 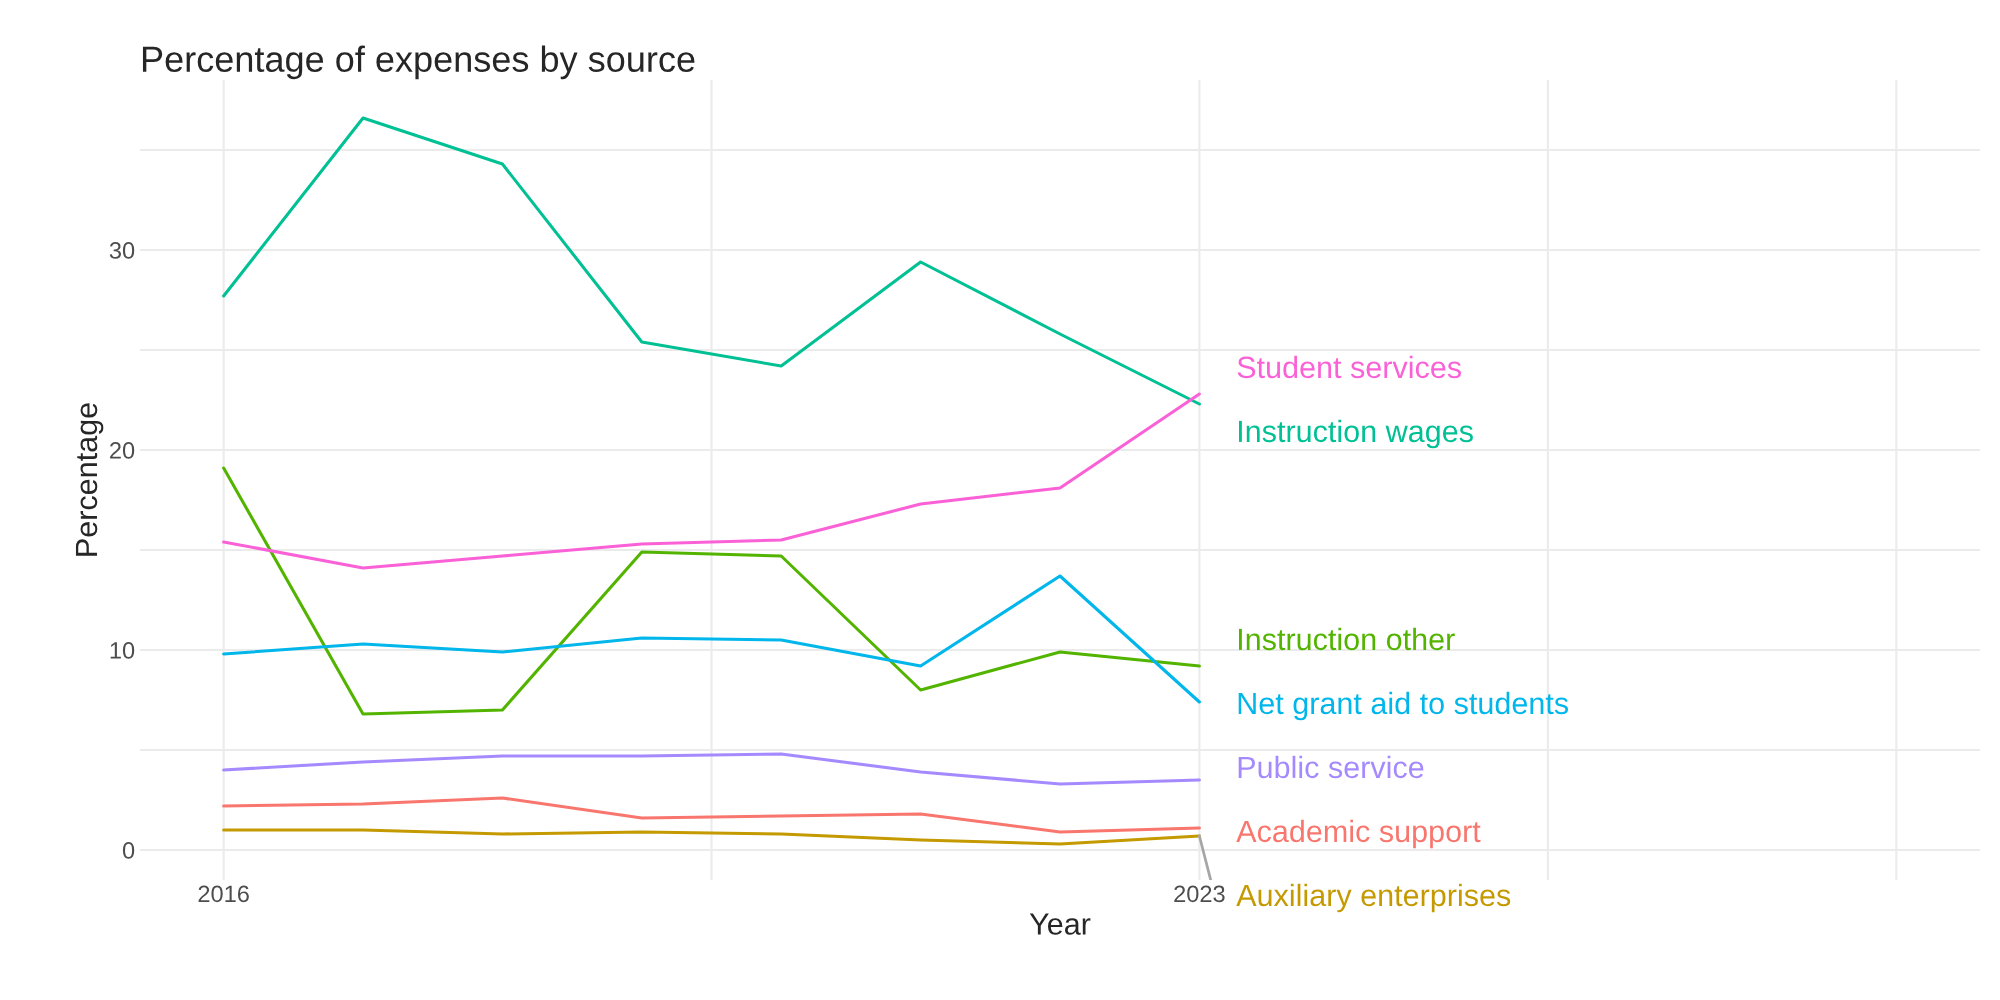 I want to click on series-label: Academic support, so click(x=1358, y=834).